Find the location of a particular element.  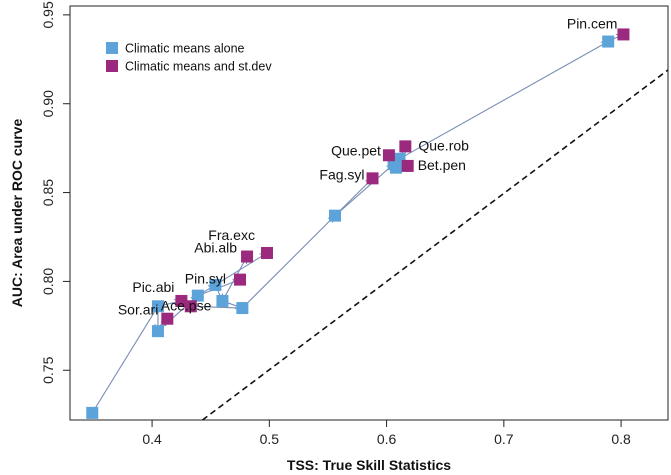

x-tick-label: 0.4 is located at coordinates (152, 439).